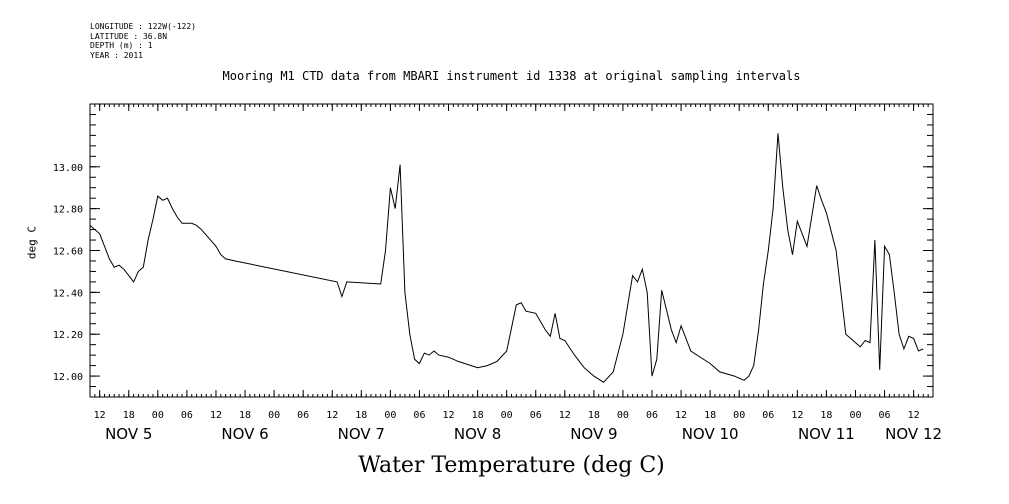 Image resolution: width=1009 pixels, height=504 pixels. I want to click on y-tick-label: 12.40, so click(68, 293).